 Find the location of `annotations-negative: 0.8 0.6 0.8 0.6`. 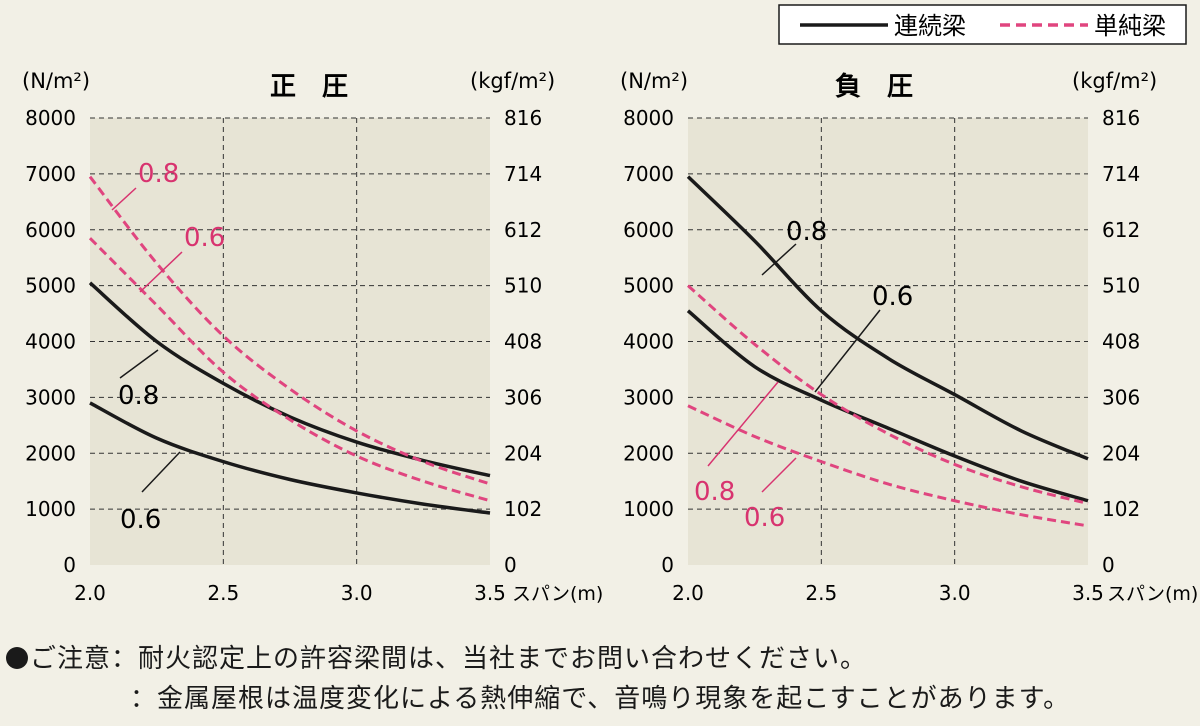

annotations-negative: 0.8 0.6 0.8 0.6 is located at coordinates (803, 375).